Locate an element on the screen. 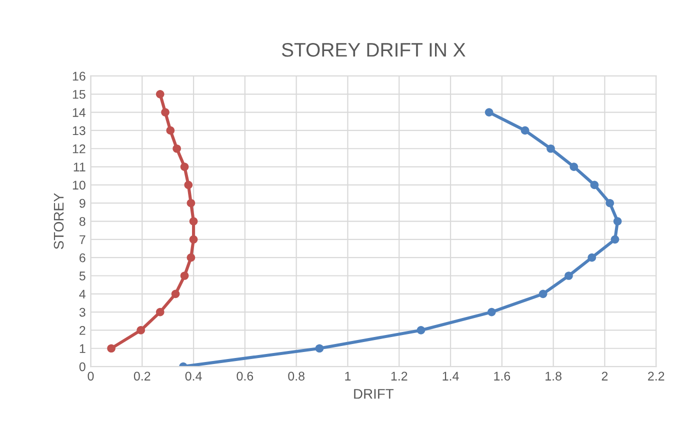  x-tick-label: 0.6 is located at coordinates (245, 376).